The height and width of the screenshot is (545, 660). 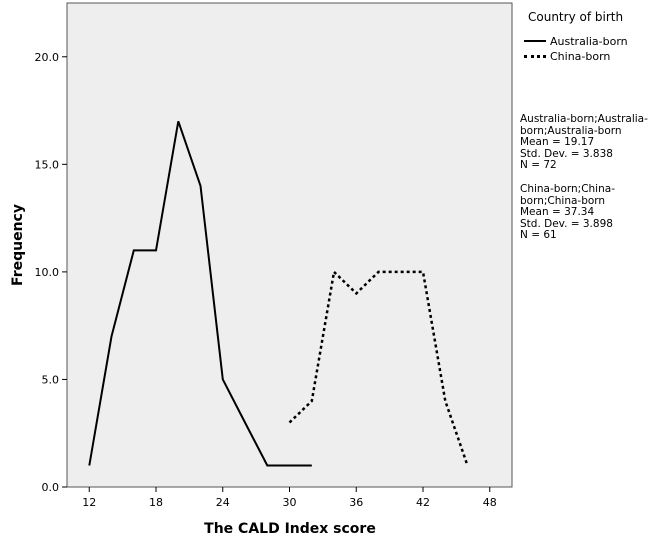 I want to click on stats-n: N = 72, so click(x=538, y=165).